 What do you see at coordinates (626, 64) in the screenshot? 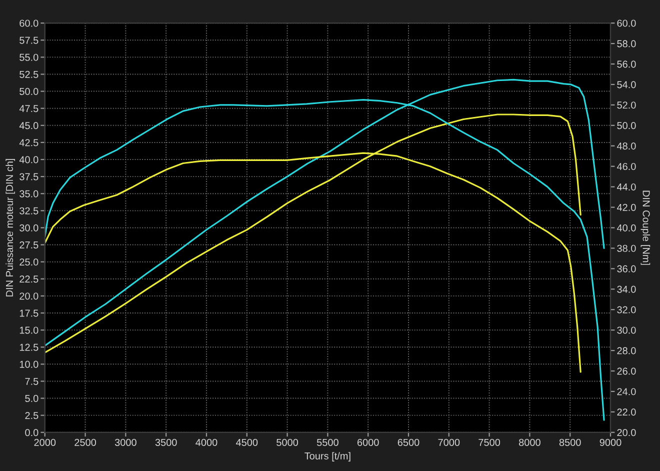
I see `y2-tick-label: 56.0` at bounding box center [626, 64].